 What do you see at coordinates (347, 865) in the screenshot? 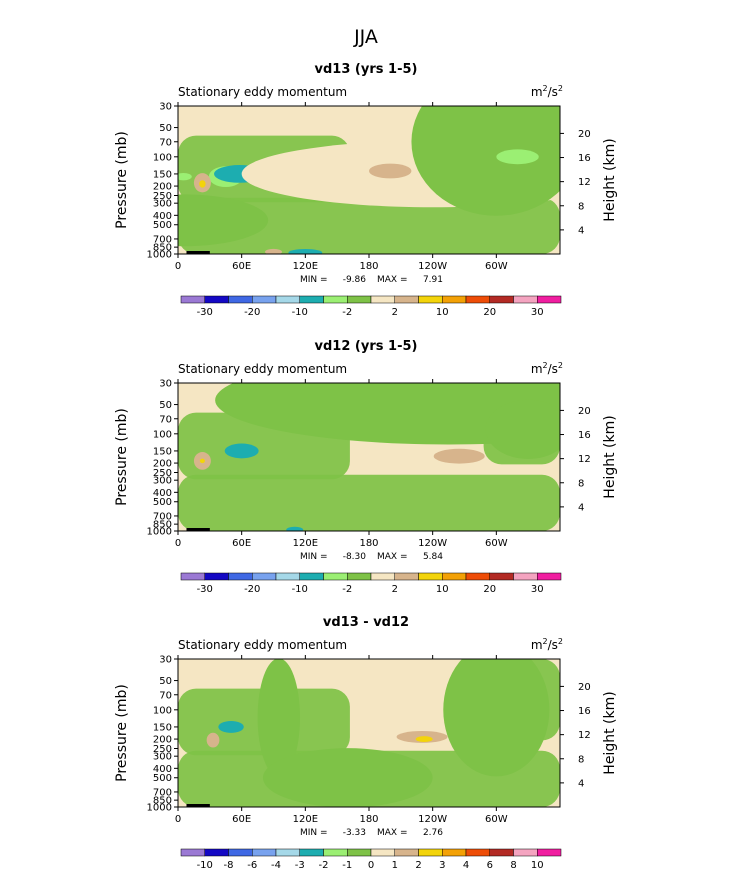
I see `colorbar-label: -1` at bounding box center [347, 865].